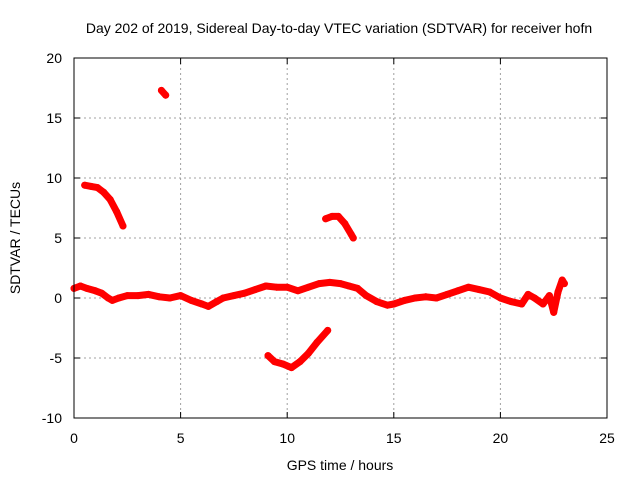 Image resolution: width=640 pixels, height=480 pixels. Describe the element at coordinates (340, 465) in the screenshot. I see `x-axis-label: GPS time / hours` at that location.